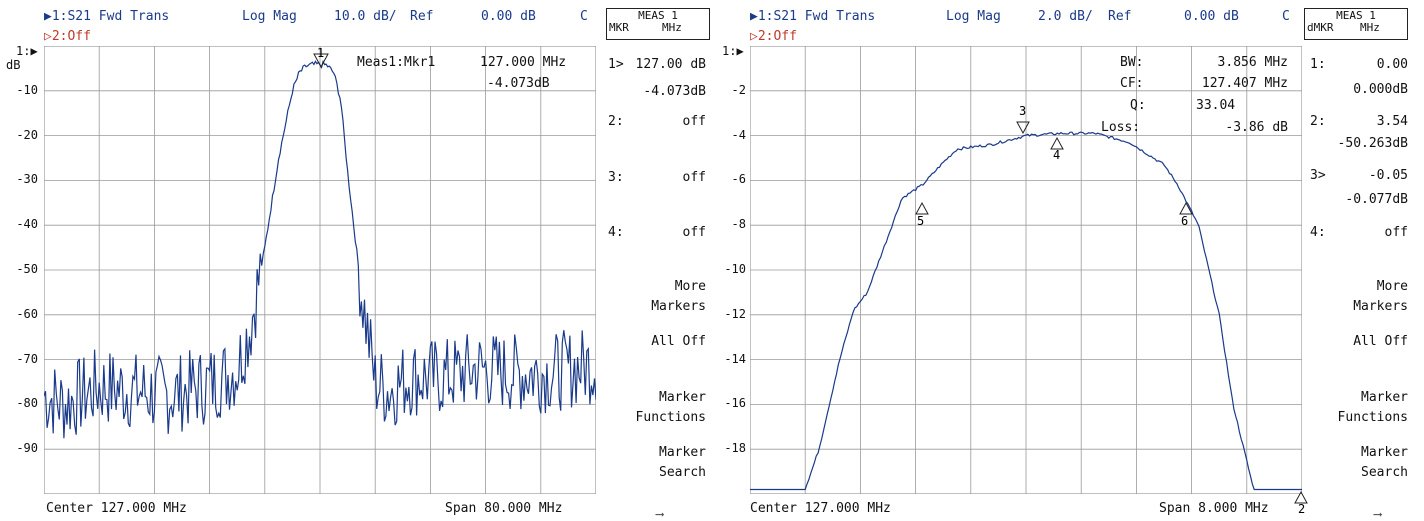 This screenshot has height=521, width=1424. Describe the element at coordinates (13, 65) in the screenshot. I see `y-unit: dB` at that location.